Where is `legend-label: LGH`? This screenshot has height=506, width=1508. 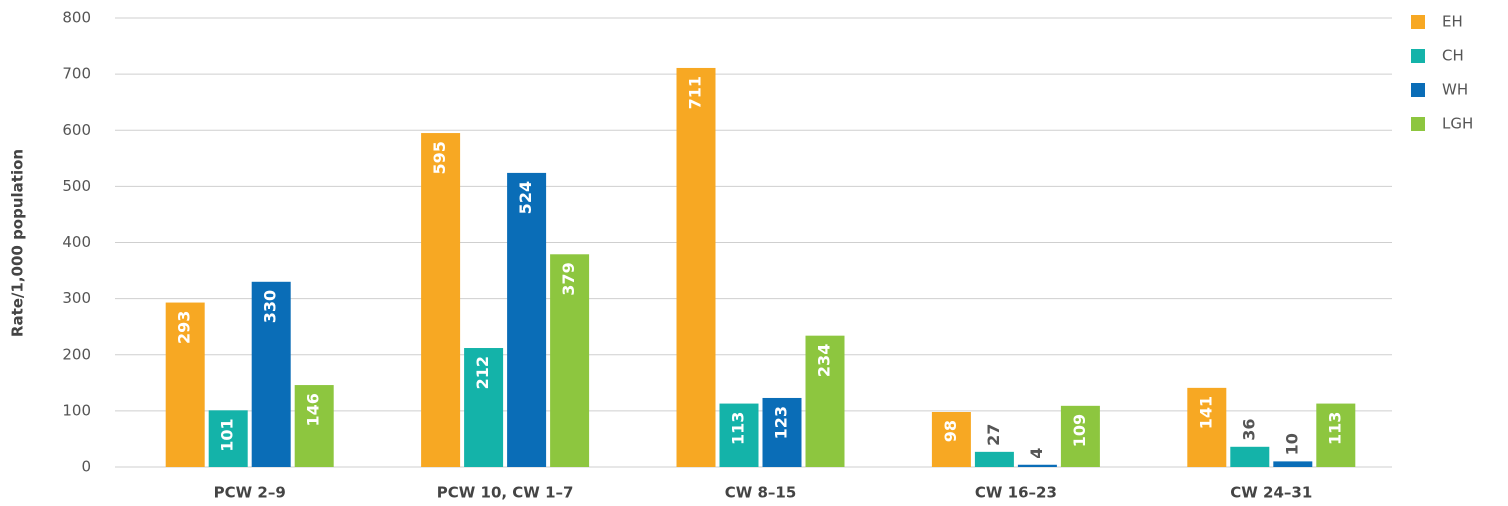
legend-label: LGH is located at coordinates (1457, 124).